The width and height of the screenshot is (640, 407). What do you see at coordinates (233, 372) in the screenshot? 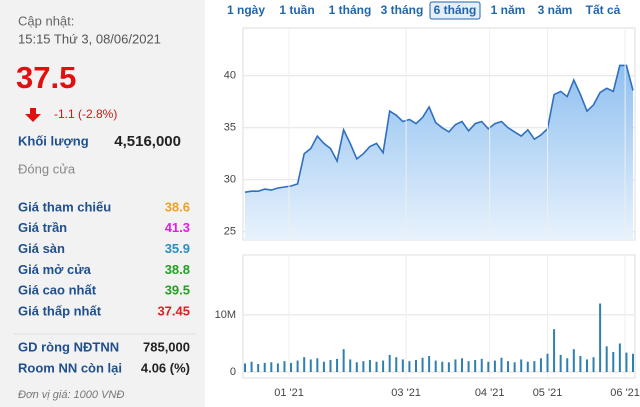
I see `y-tick-label: 0` at bounding box center [233, 372].